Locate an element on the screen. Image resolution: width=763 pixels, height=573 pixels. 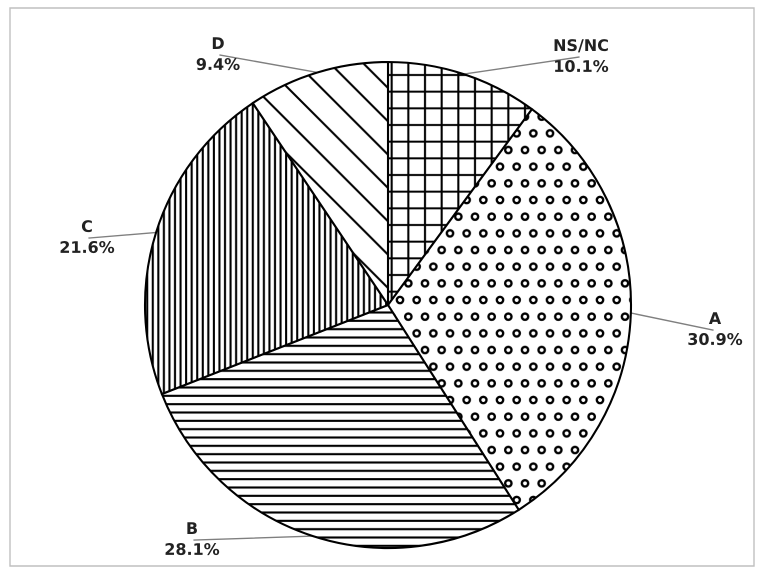
data-label: 9.4% is located at coordinates (218, 64).